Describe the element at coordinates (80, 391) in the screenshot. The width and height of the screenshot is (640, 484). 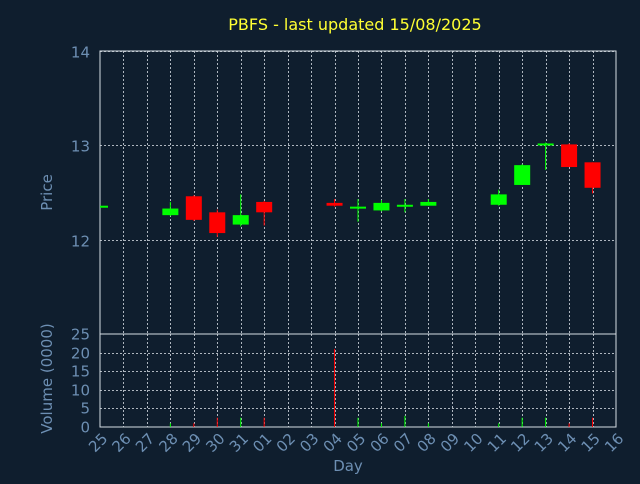
I see `volume-tick-label: 10` at that location.